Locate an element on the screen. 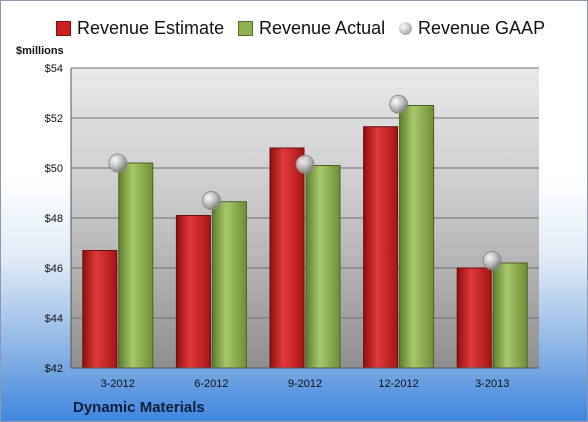 The height and width of the screenshot is (422, 588). x-tick-label: 6-2012 is located at coordinates (211, 384).